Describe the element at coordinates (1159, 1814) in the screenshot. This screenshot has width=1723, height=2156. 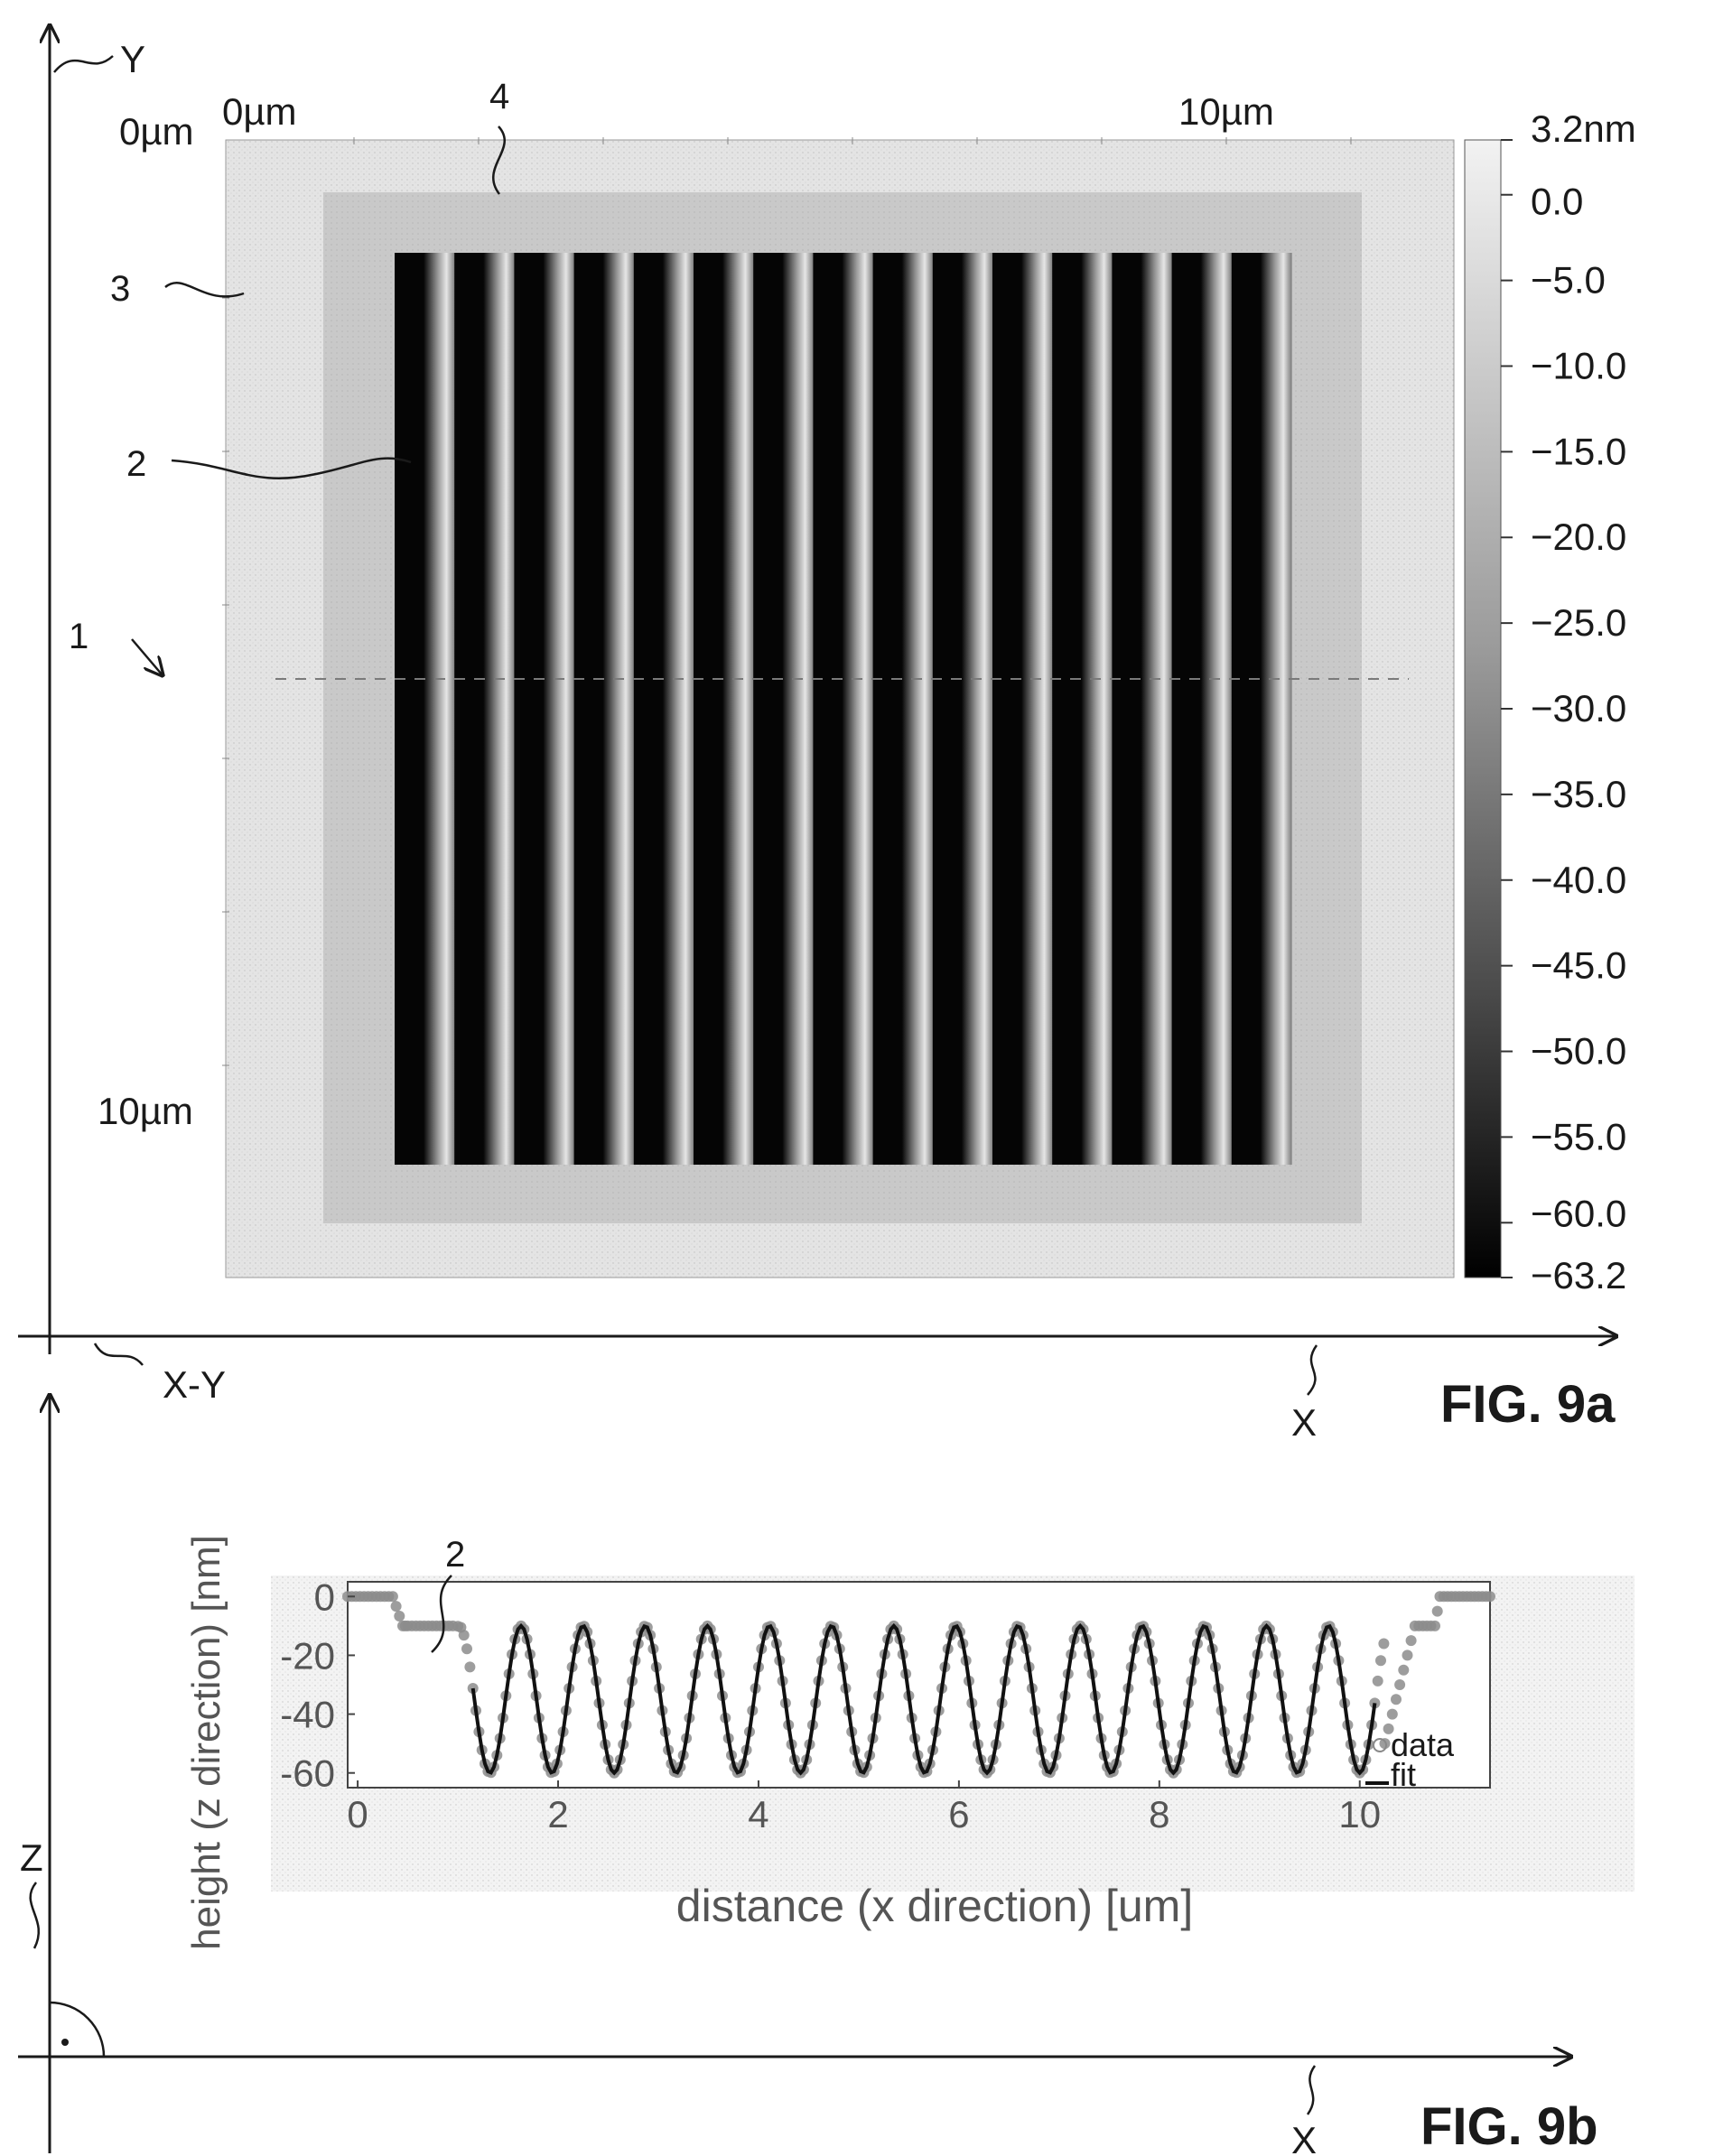
I see `x-tick-label: 8` at that location.